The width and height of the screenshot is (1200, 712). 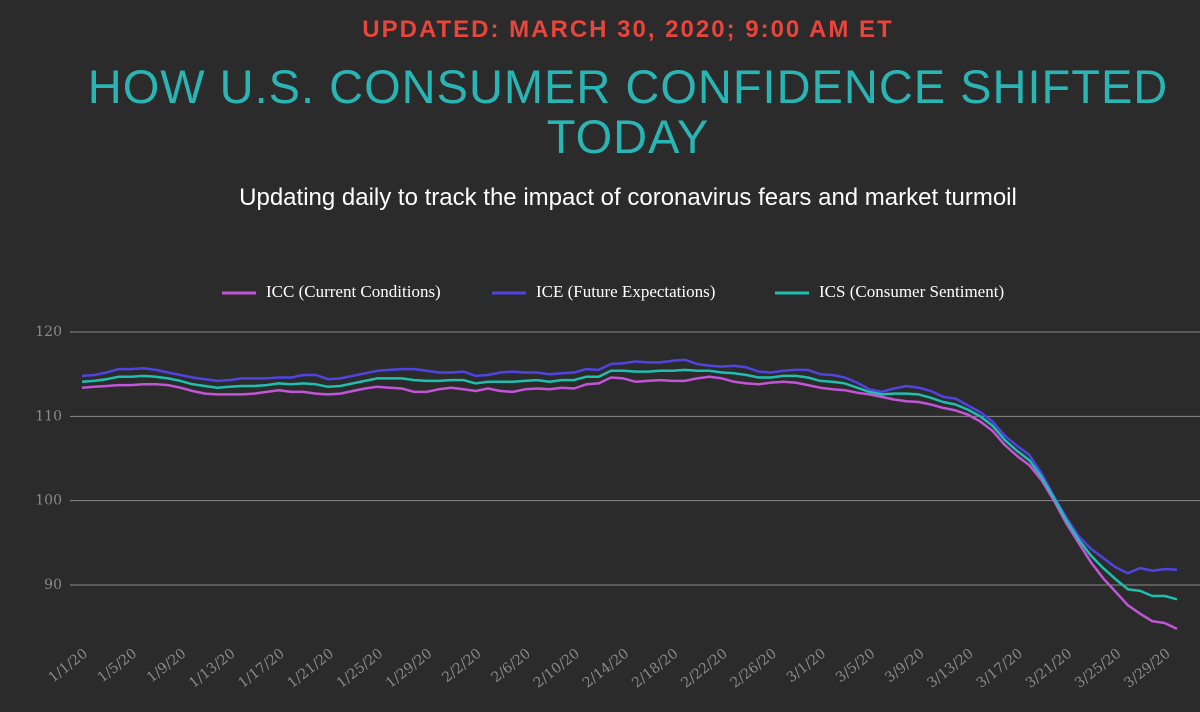 What do you see at coordinates (117, 666) in the screenshot?
I see `x-tick-label: 1/5/20` at bounding box center [117, 666].